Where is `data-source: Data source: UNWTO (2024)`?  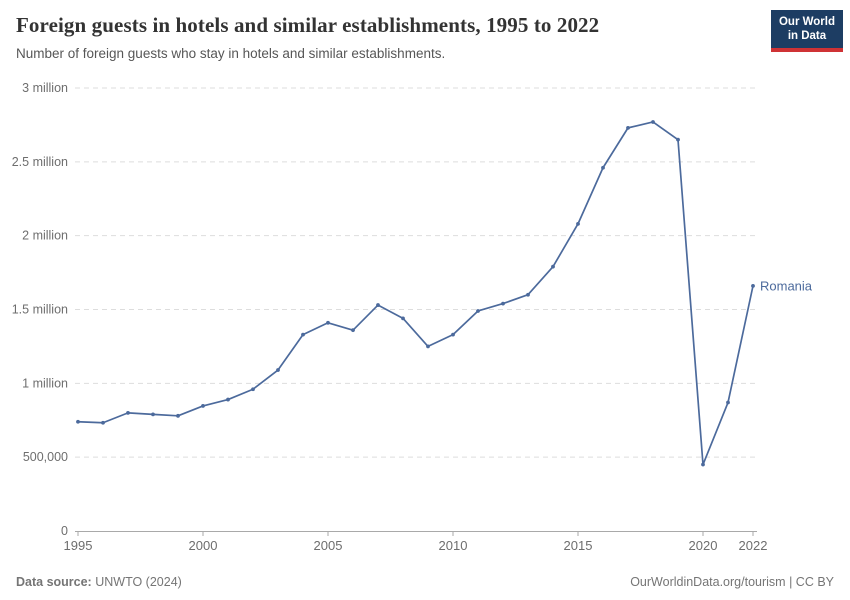
data-source: Data source: UNWTO (2024) is located at coordinates (99, 582).